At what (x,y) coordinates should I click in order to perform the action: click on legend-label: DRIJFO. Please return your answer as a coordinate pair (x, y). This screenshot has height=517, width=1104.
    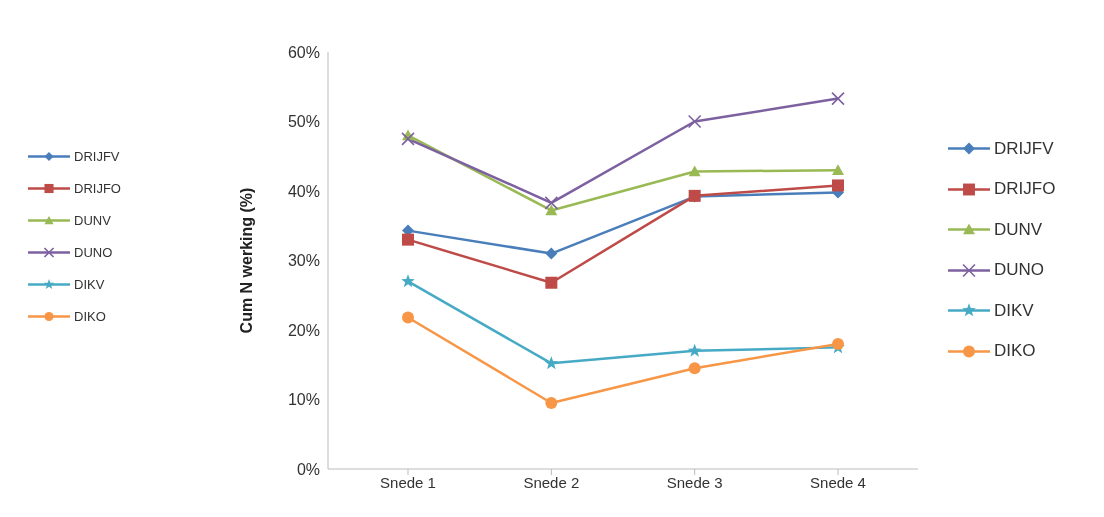
    Looking at the image, I should click on (1025, 189).